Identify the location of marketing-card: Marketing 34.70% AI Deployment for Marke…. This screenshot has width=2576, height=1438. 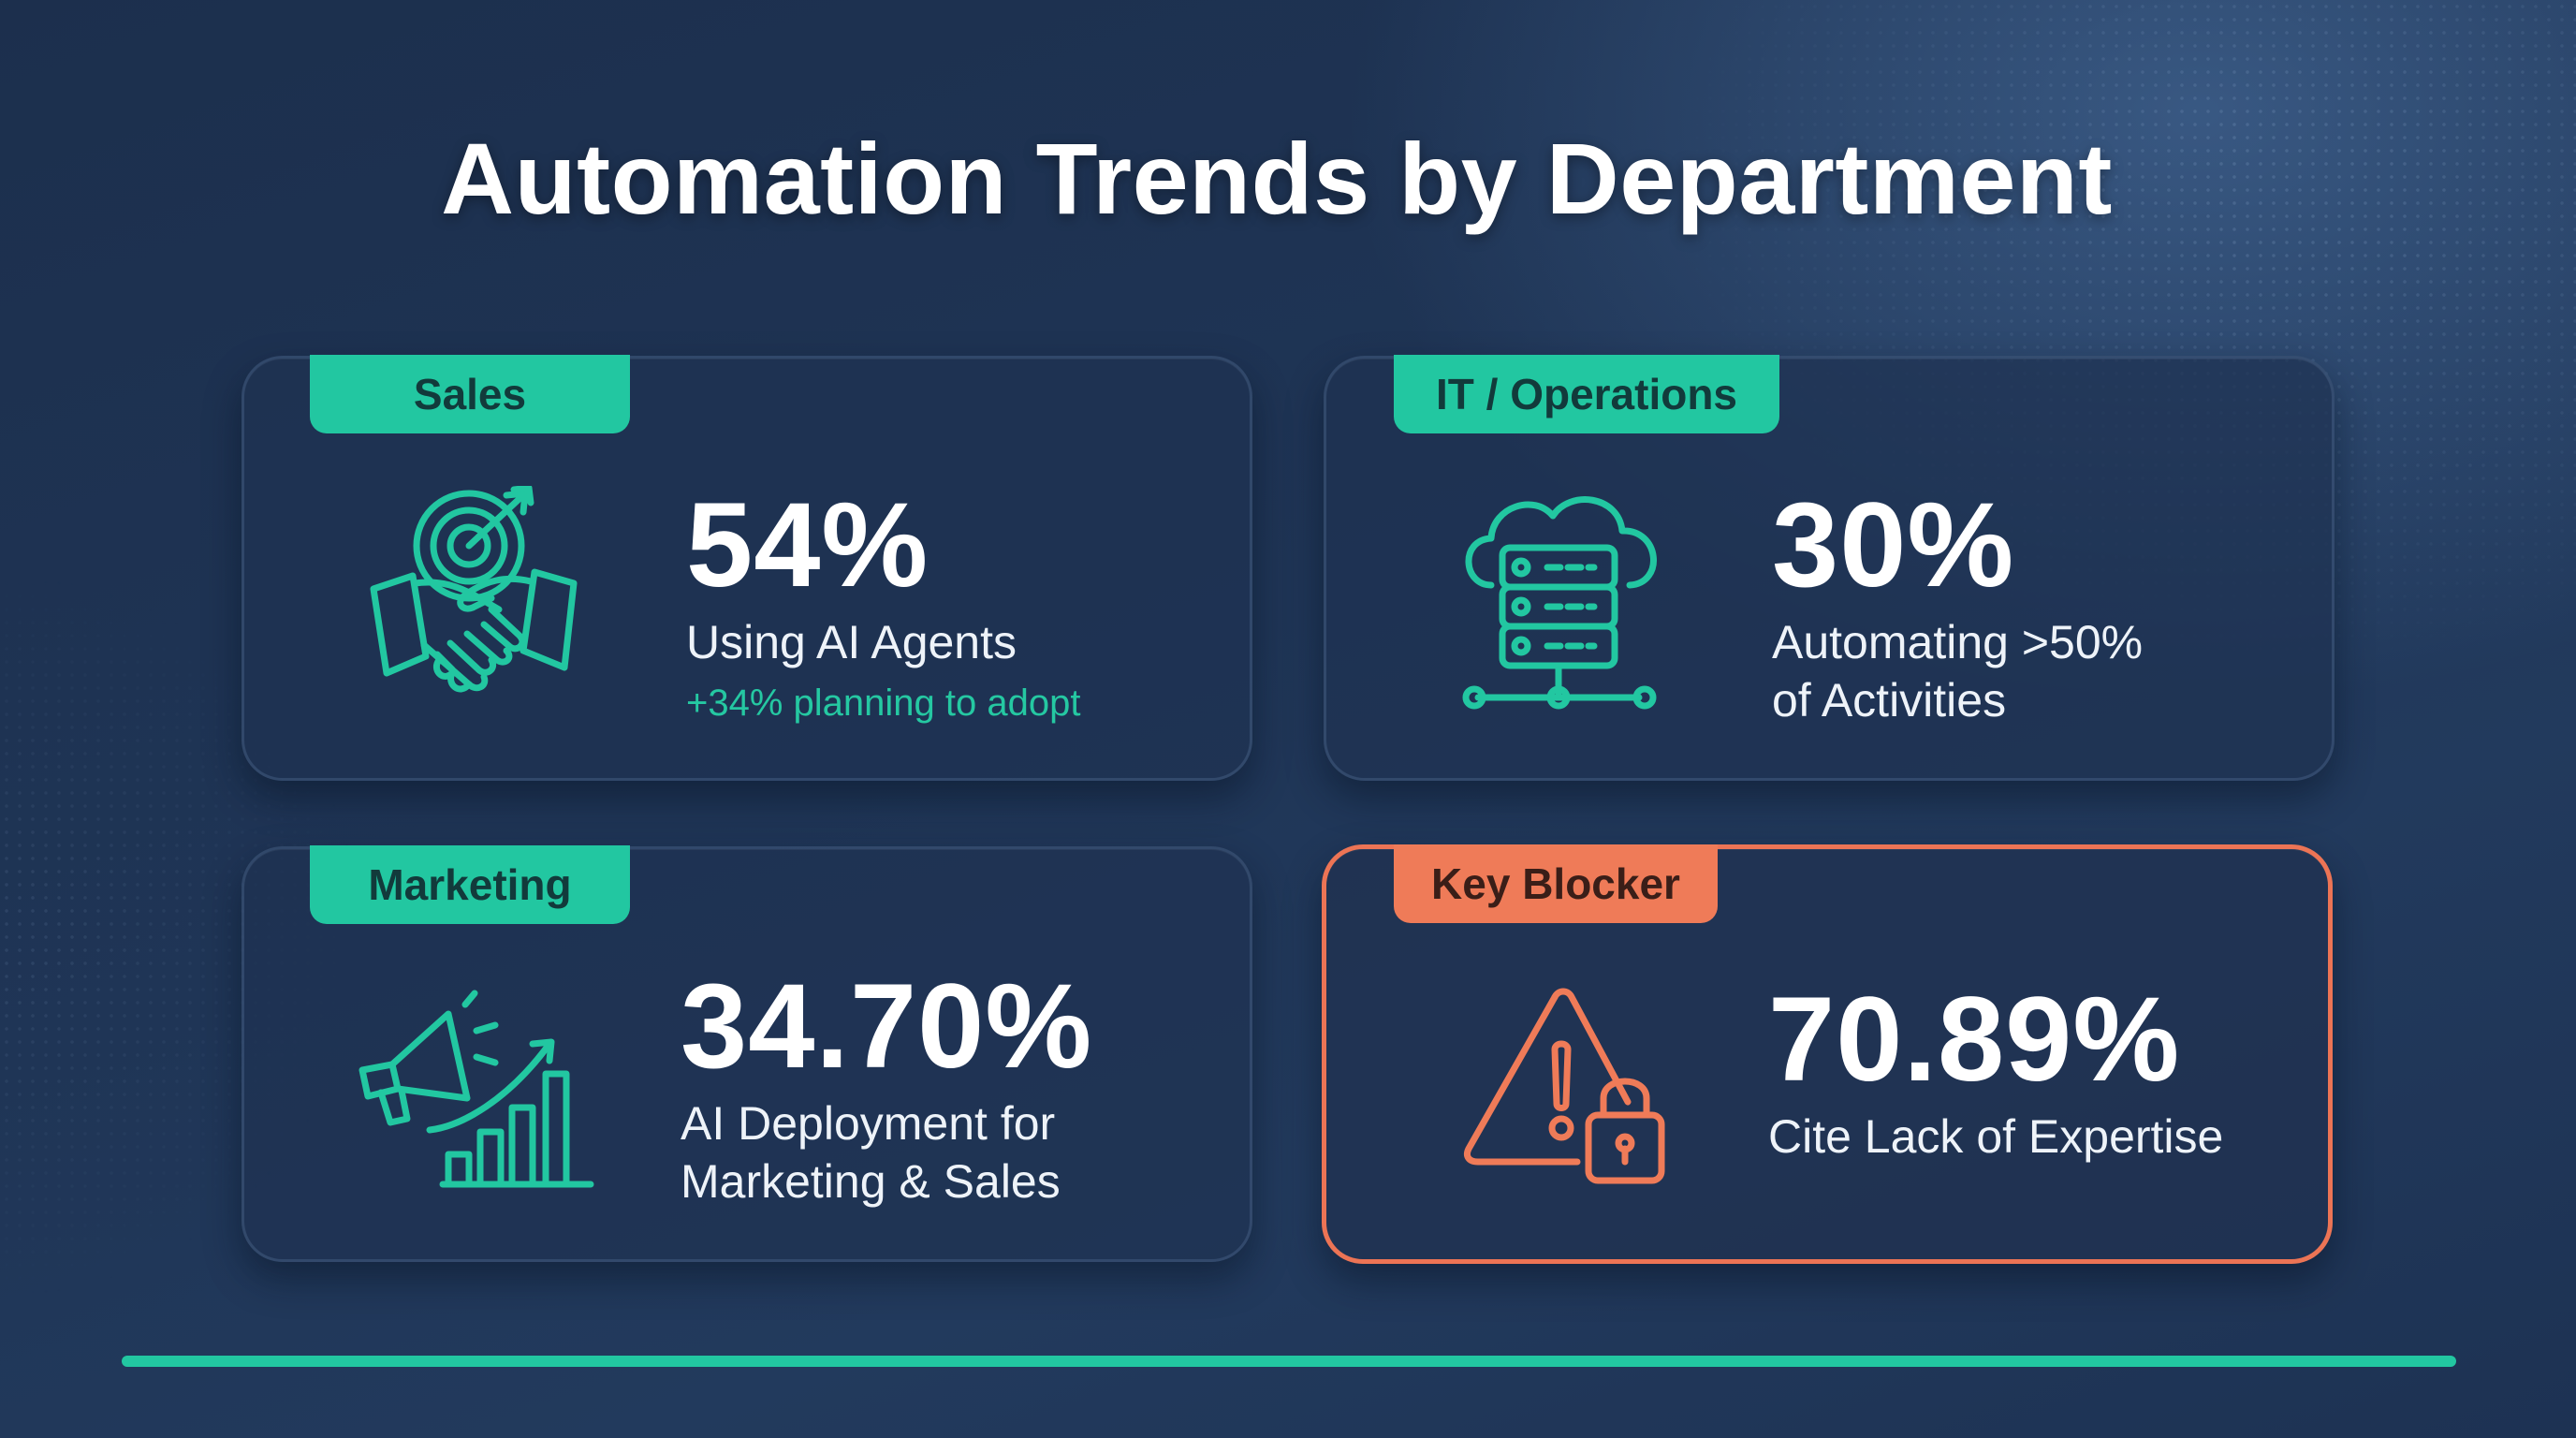
(747, 1053).